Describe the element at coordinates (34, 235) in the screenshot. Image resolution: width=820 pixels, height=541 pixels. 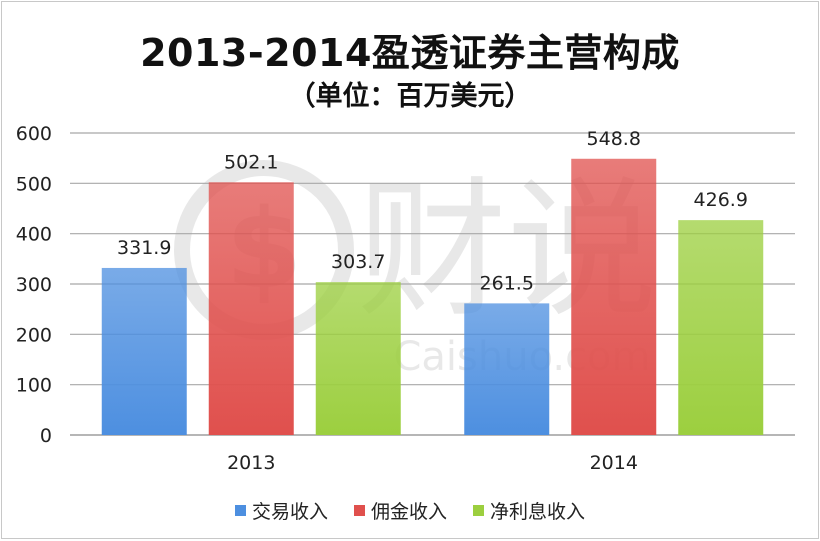
I see `y-tick-label: 400` at that location.